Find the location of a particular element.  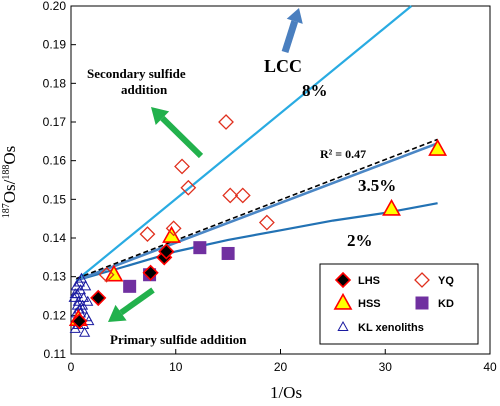

x-tick-label: 30 is located at coordinates (386, 367).